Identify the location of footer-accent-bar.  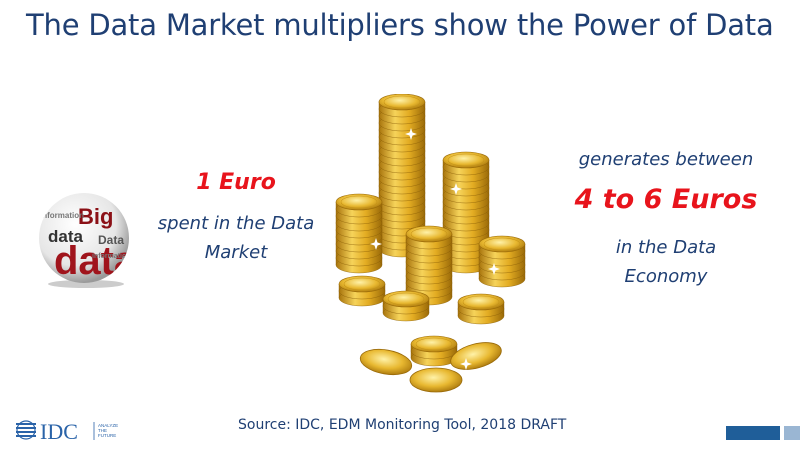
(763, 433).